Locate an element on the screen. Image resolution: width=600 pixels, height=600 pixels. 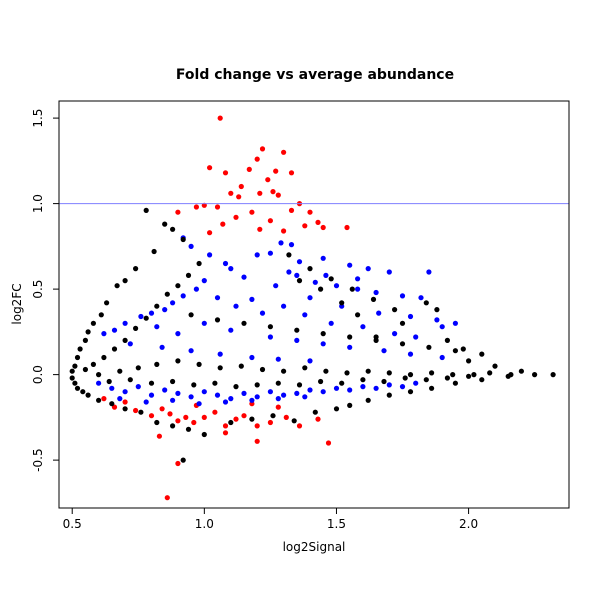
y-axis-label: log2FC is located at coordinates (17, 303).